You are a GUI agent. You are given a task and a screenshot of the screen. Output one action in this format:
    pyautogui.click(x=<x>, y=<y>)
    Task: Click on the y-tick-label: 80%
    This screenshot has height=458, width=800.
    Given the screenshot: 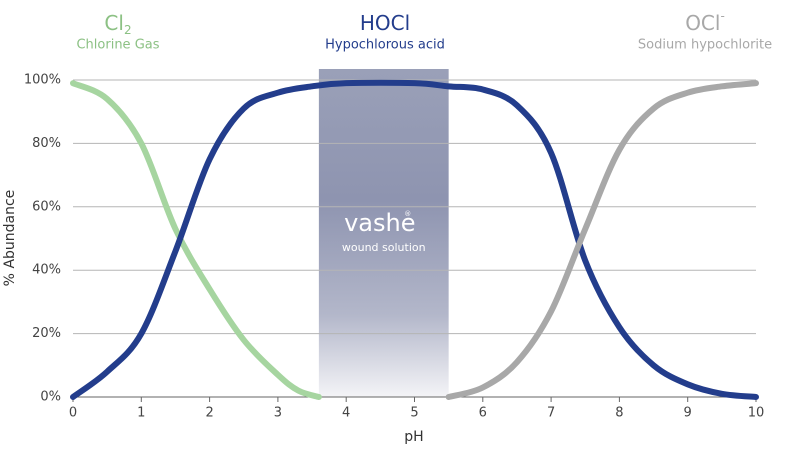 What is the action you would take?
    pyautogui.click(x=46, y=143)
    